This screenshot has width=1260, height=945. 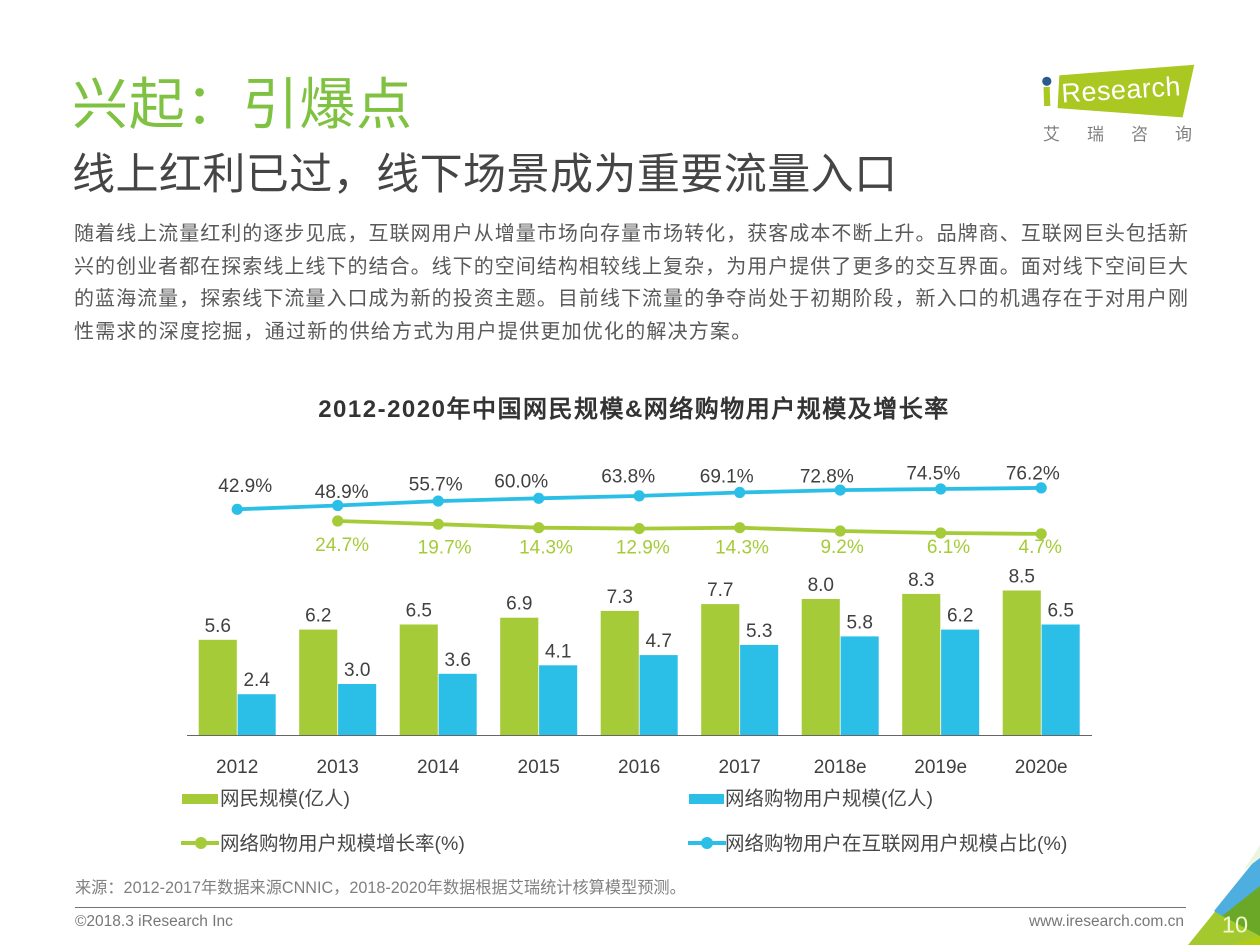 What do you see at coordinates (357, 670) in the screenshot?
I see `svg-text: 3.0` at bounding box center [357, 670].